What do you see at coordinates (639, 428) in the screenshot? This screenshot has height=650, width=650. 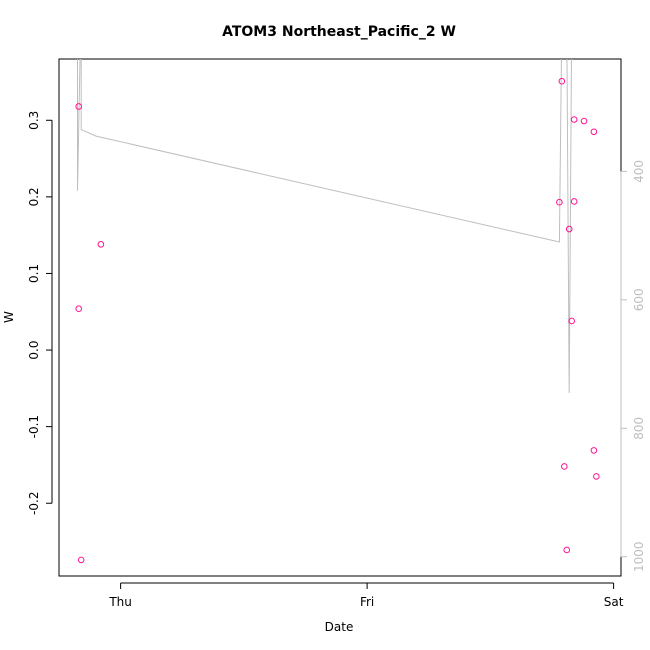 I see `secondary-y-tick-label: 800` at bounding box center [639, 428].